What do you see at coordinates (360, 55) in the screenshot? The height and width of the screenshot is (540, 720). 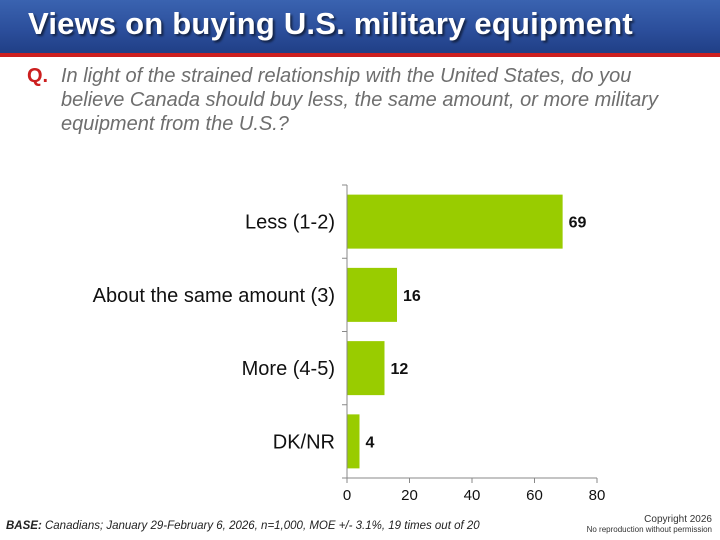 I see `title-underline` at bounding box center [360, 55].